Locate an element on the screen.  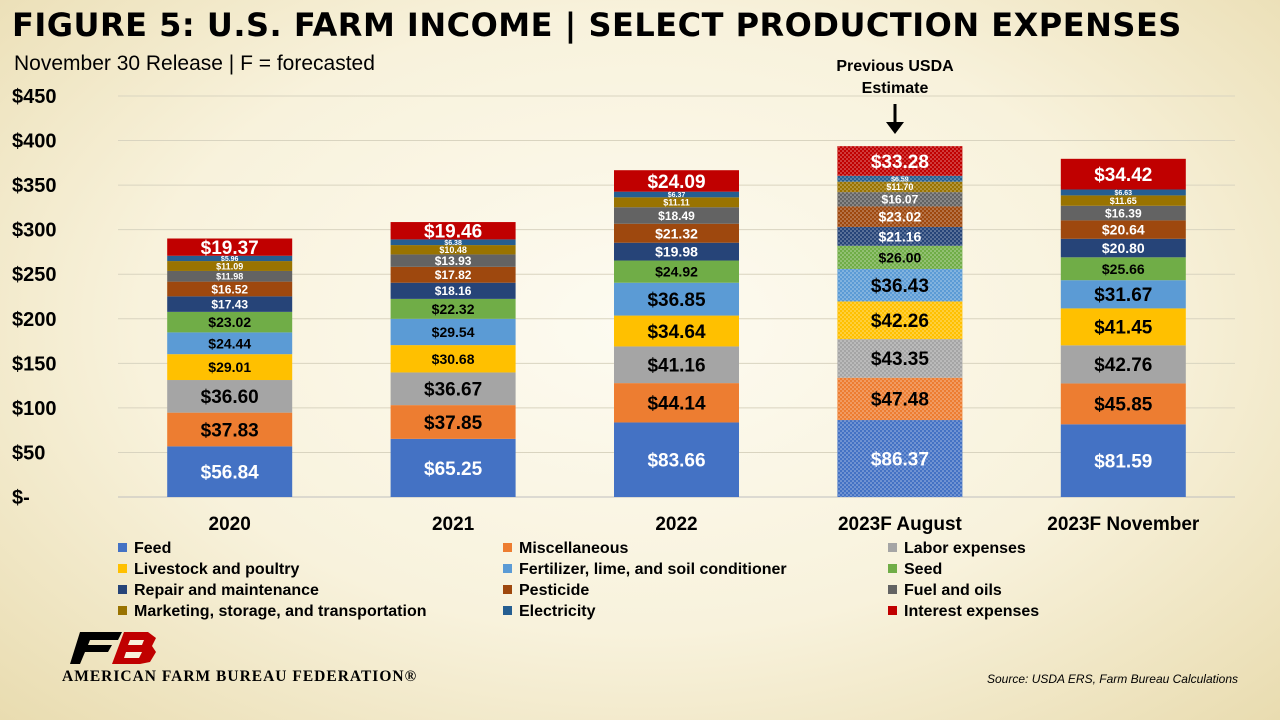
data-label: $18.49 is located at coordinates (676, 216).